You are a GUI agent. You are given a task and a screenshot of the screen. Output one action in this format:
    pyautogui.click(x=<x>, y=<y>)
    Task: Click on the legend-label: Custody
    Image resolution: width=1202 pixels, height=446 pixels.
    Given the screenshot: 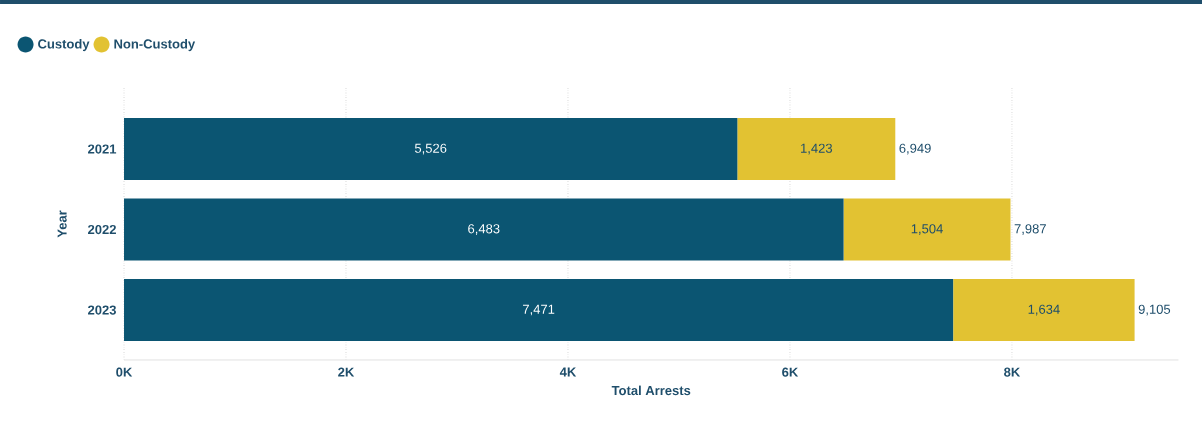 What is the action you would take?
    pyautogui.click(x=64, y=45)
    